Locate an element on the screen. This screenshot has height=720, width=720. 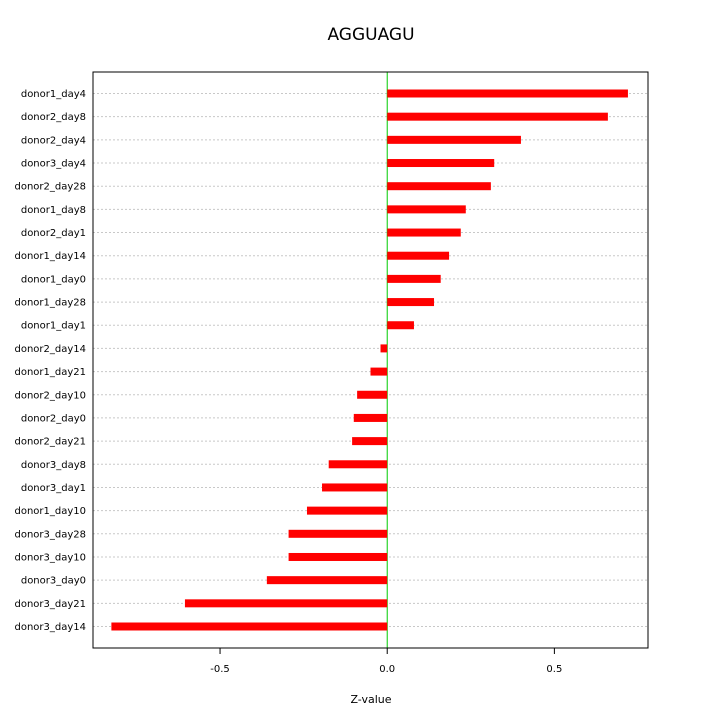
y-tick-label: donor3_day14 is located at coordinates (50, 627).